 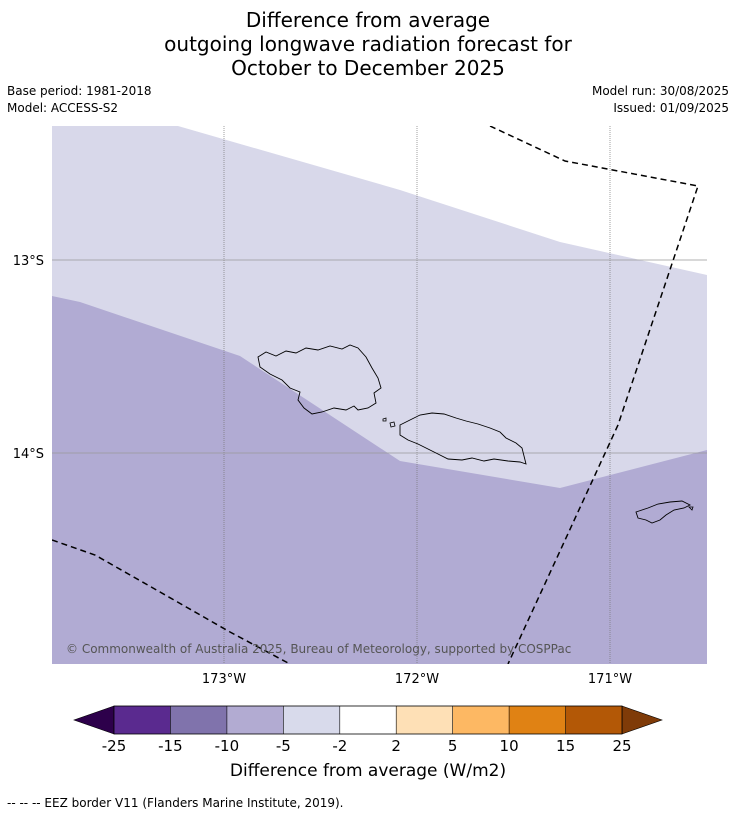 I want to click on colorbar-arrow-left, so click(x=94, y=720).